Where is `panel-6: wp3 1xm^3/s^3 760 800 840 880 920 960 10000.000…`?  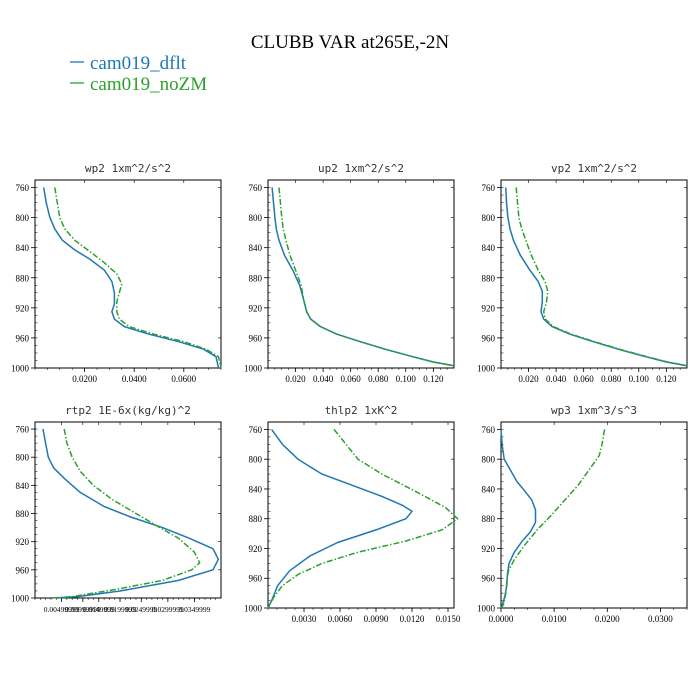
panel-6: wp3 1xm^3/s^3 760 800 840 880 920 960 10000.000… is located at coordinates (582, 514).